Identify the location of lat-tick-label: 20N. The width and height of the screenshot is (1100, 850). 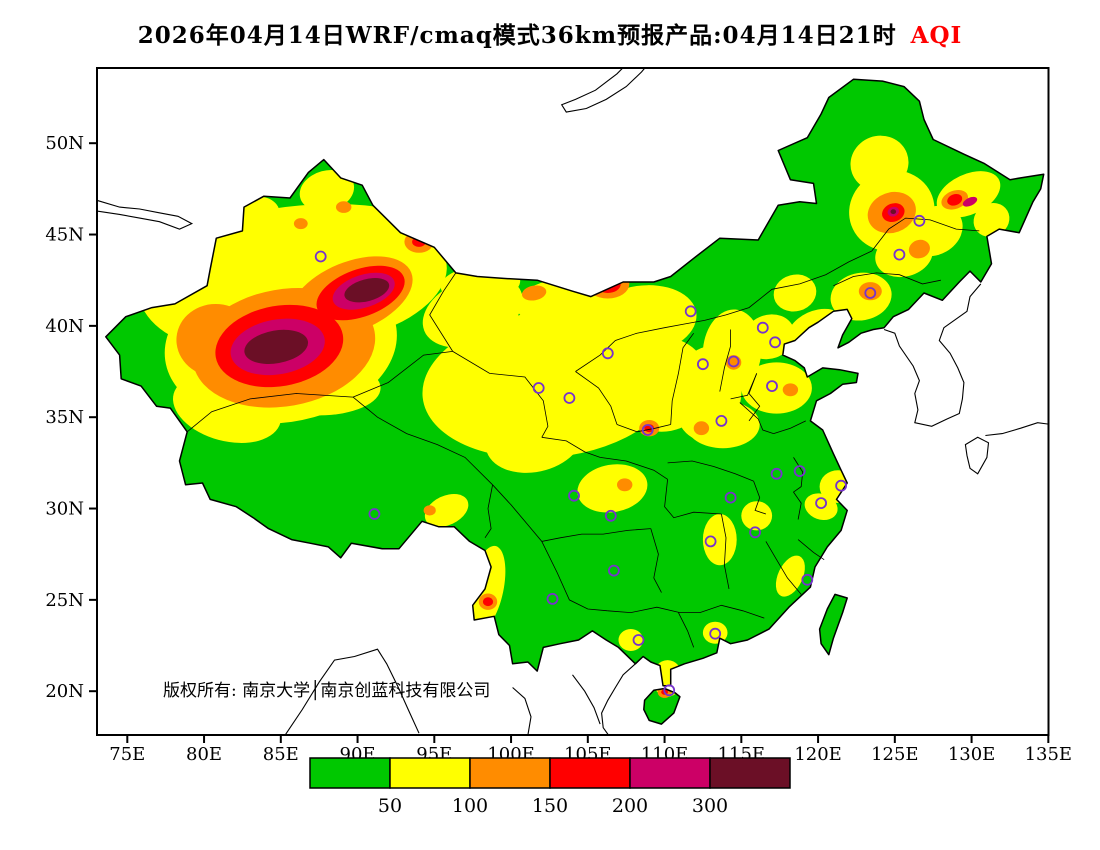
(64, 691).